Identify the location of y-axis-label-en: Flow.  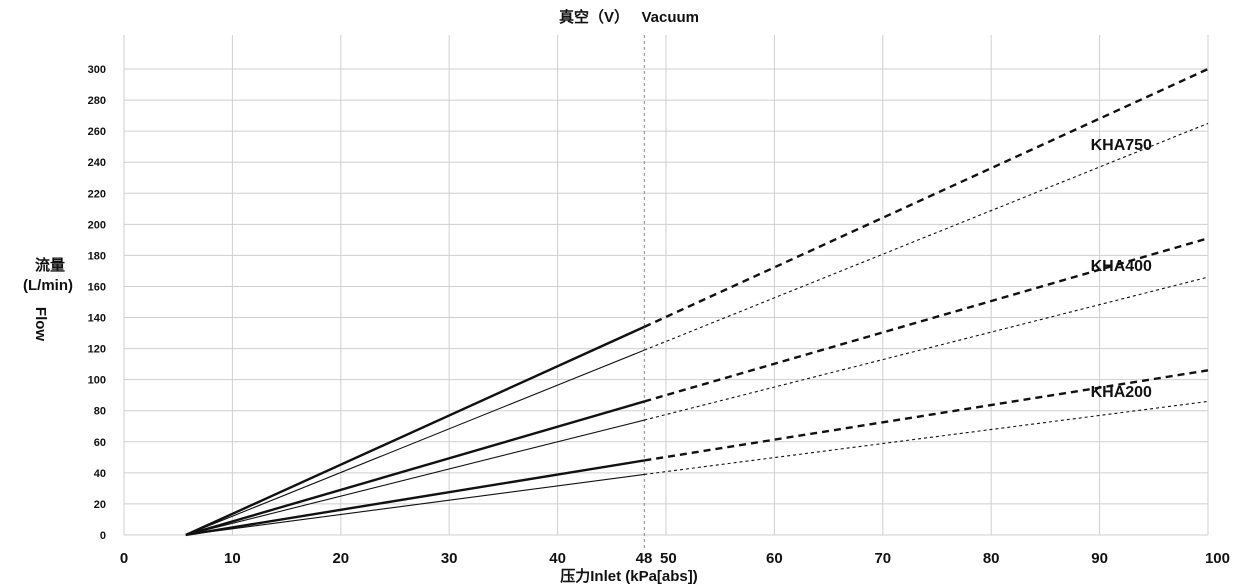
(40, 324).